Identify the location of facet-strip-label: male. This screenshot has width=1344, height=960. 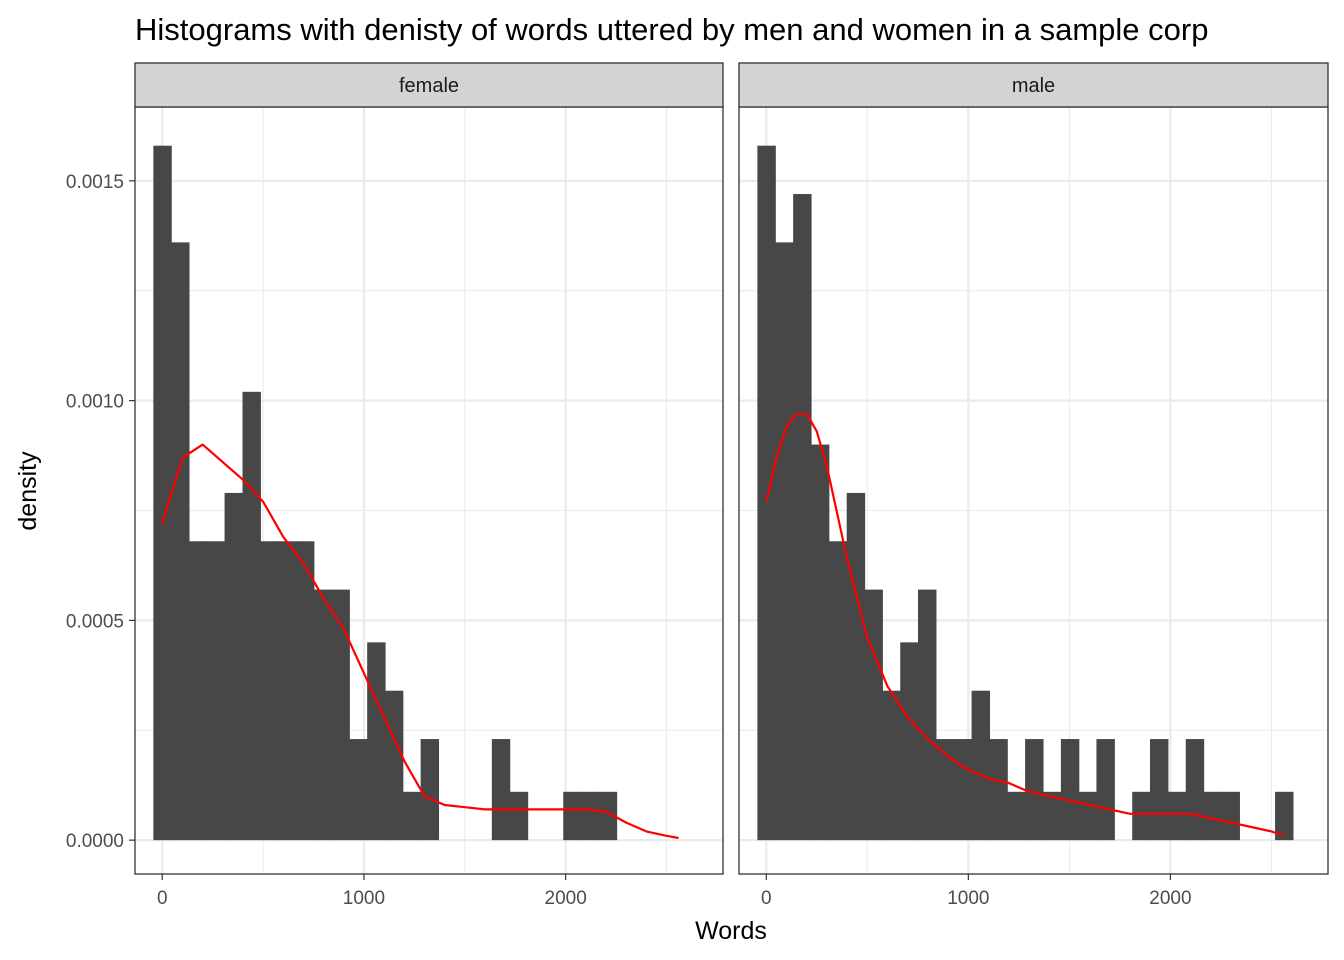
(1033, 86).